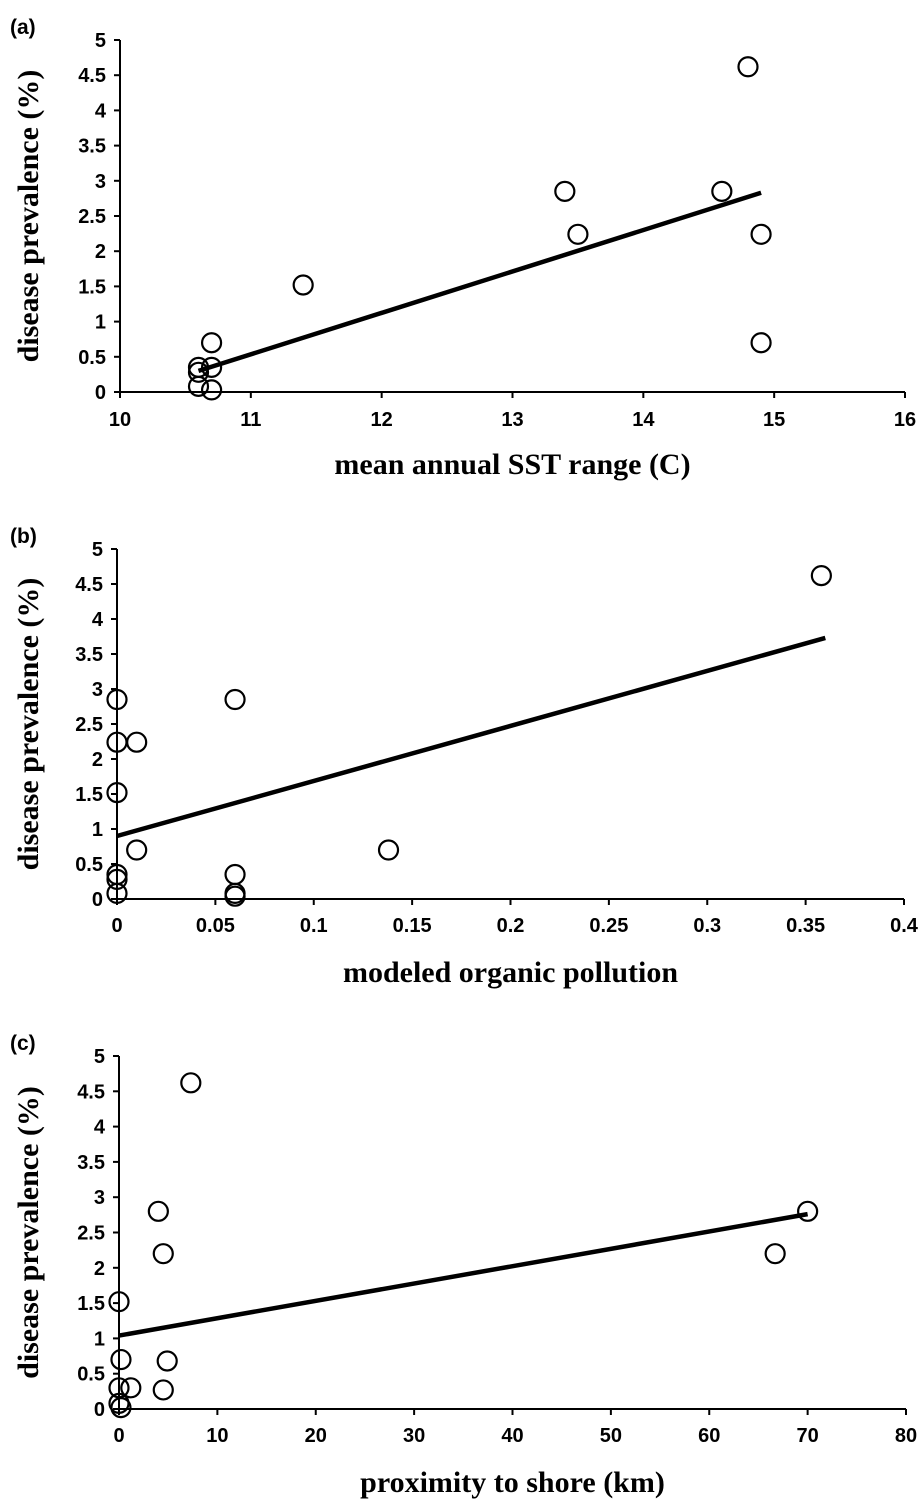 The width and height of the screenshot is (921, 1506). What do you see at coordinates (512, 464) in the screenshot?
I see `x-axis-title: mean annual SST range (C)` at bounding box center [512, 464].